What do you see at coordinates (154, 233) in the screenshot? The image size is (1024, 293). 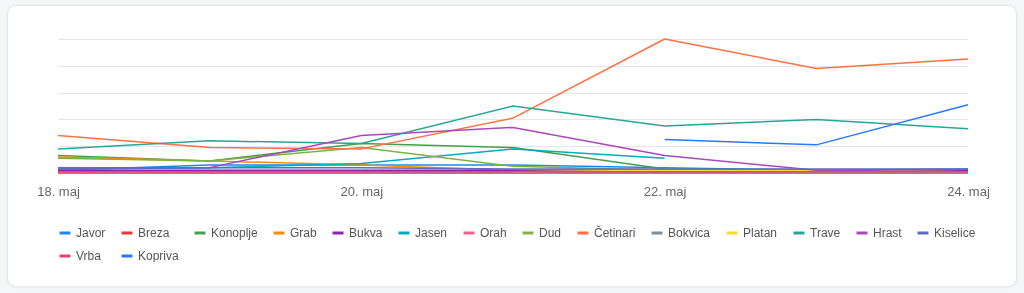 I see `legend-label: Breza` at bounding box center [154, 233].